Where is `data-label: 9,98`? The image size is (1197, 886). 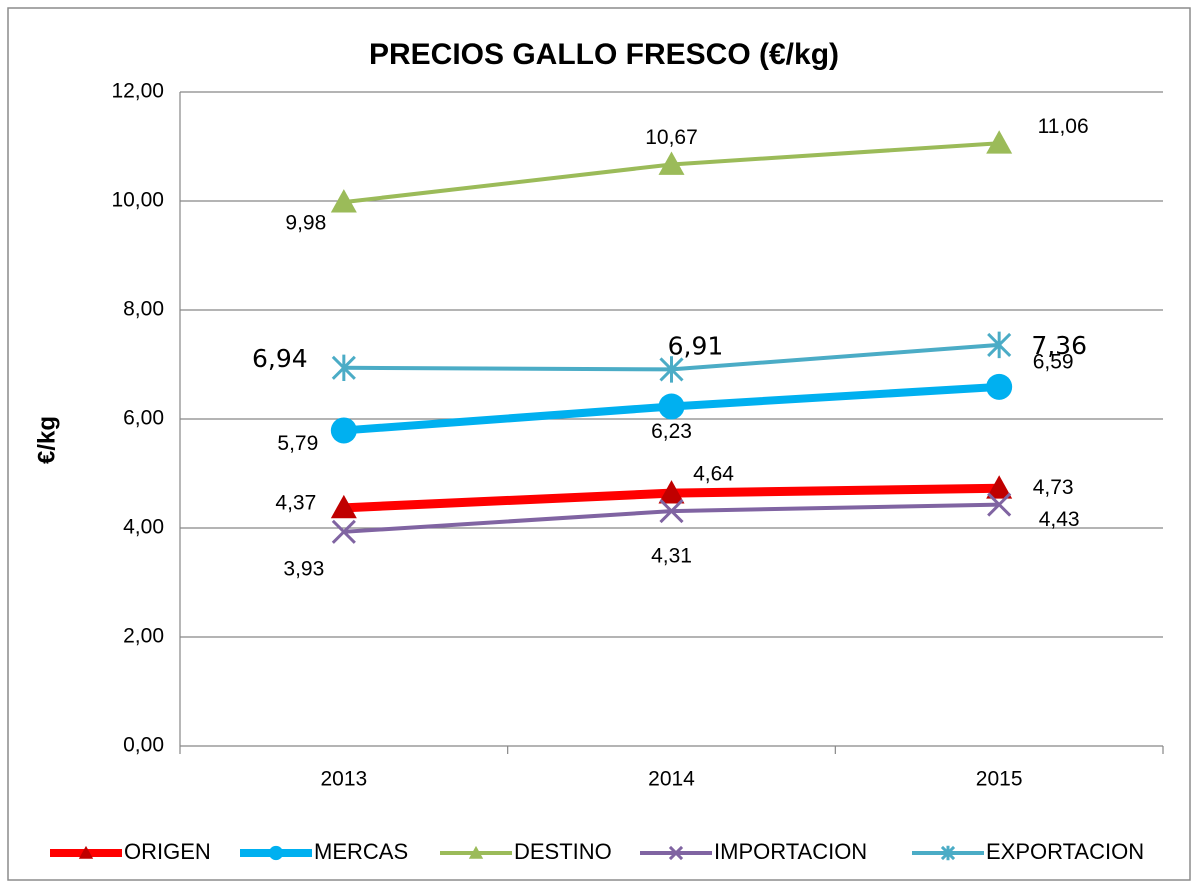
data-label: 9,98 is located at coordinates (305, 223).